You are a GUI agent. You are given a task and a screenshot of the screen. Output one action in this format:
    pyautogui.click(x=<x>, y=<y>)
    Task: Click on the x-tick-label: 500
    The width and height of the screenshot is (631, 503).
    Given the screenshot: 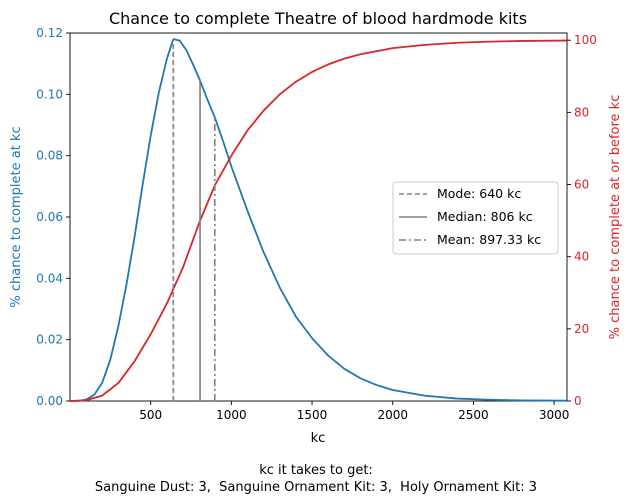 What is the action you would take?
    pyautogui.click(x=150, y=415)
    